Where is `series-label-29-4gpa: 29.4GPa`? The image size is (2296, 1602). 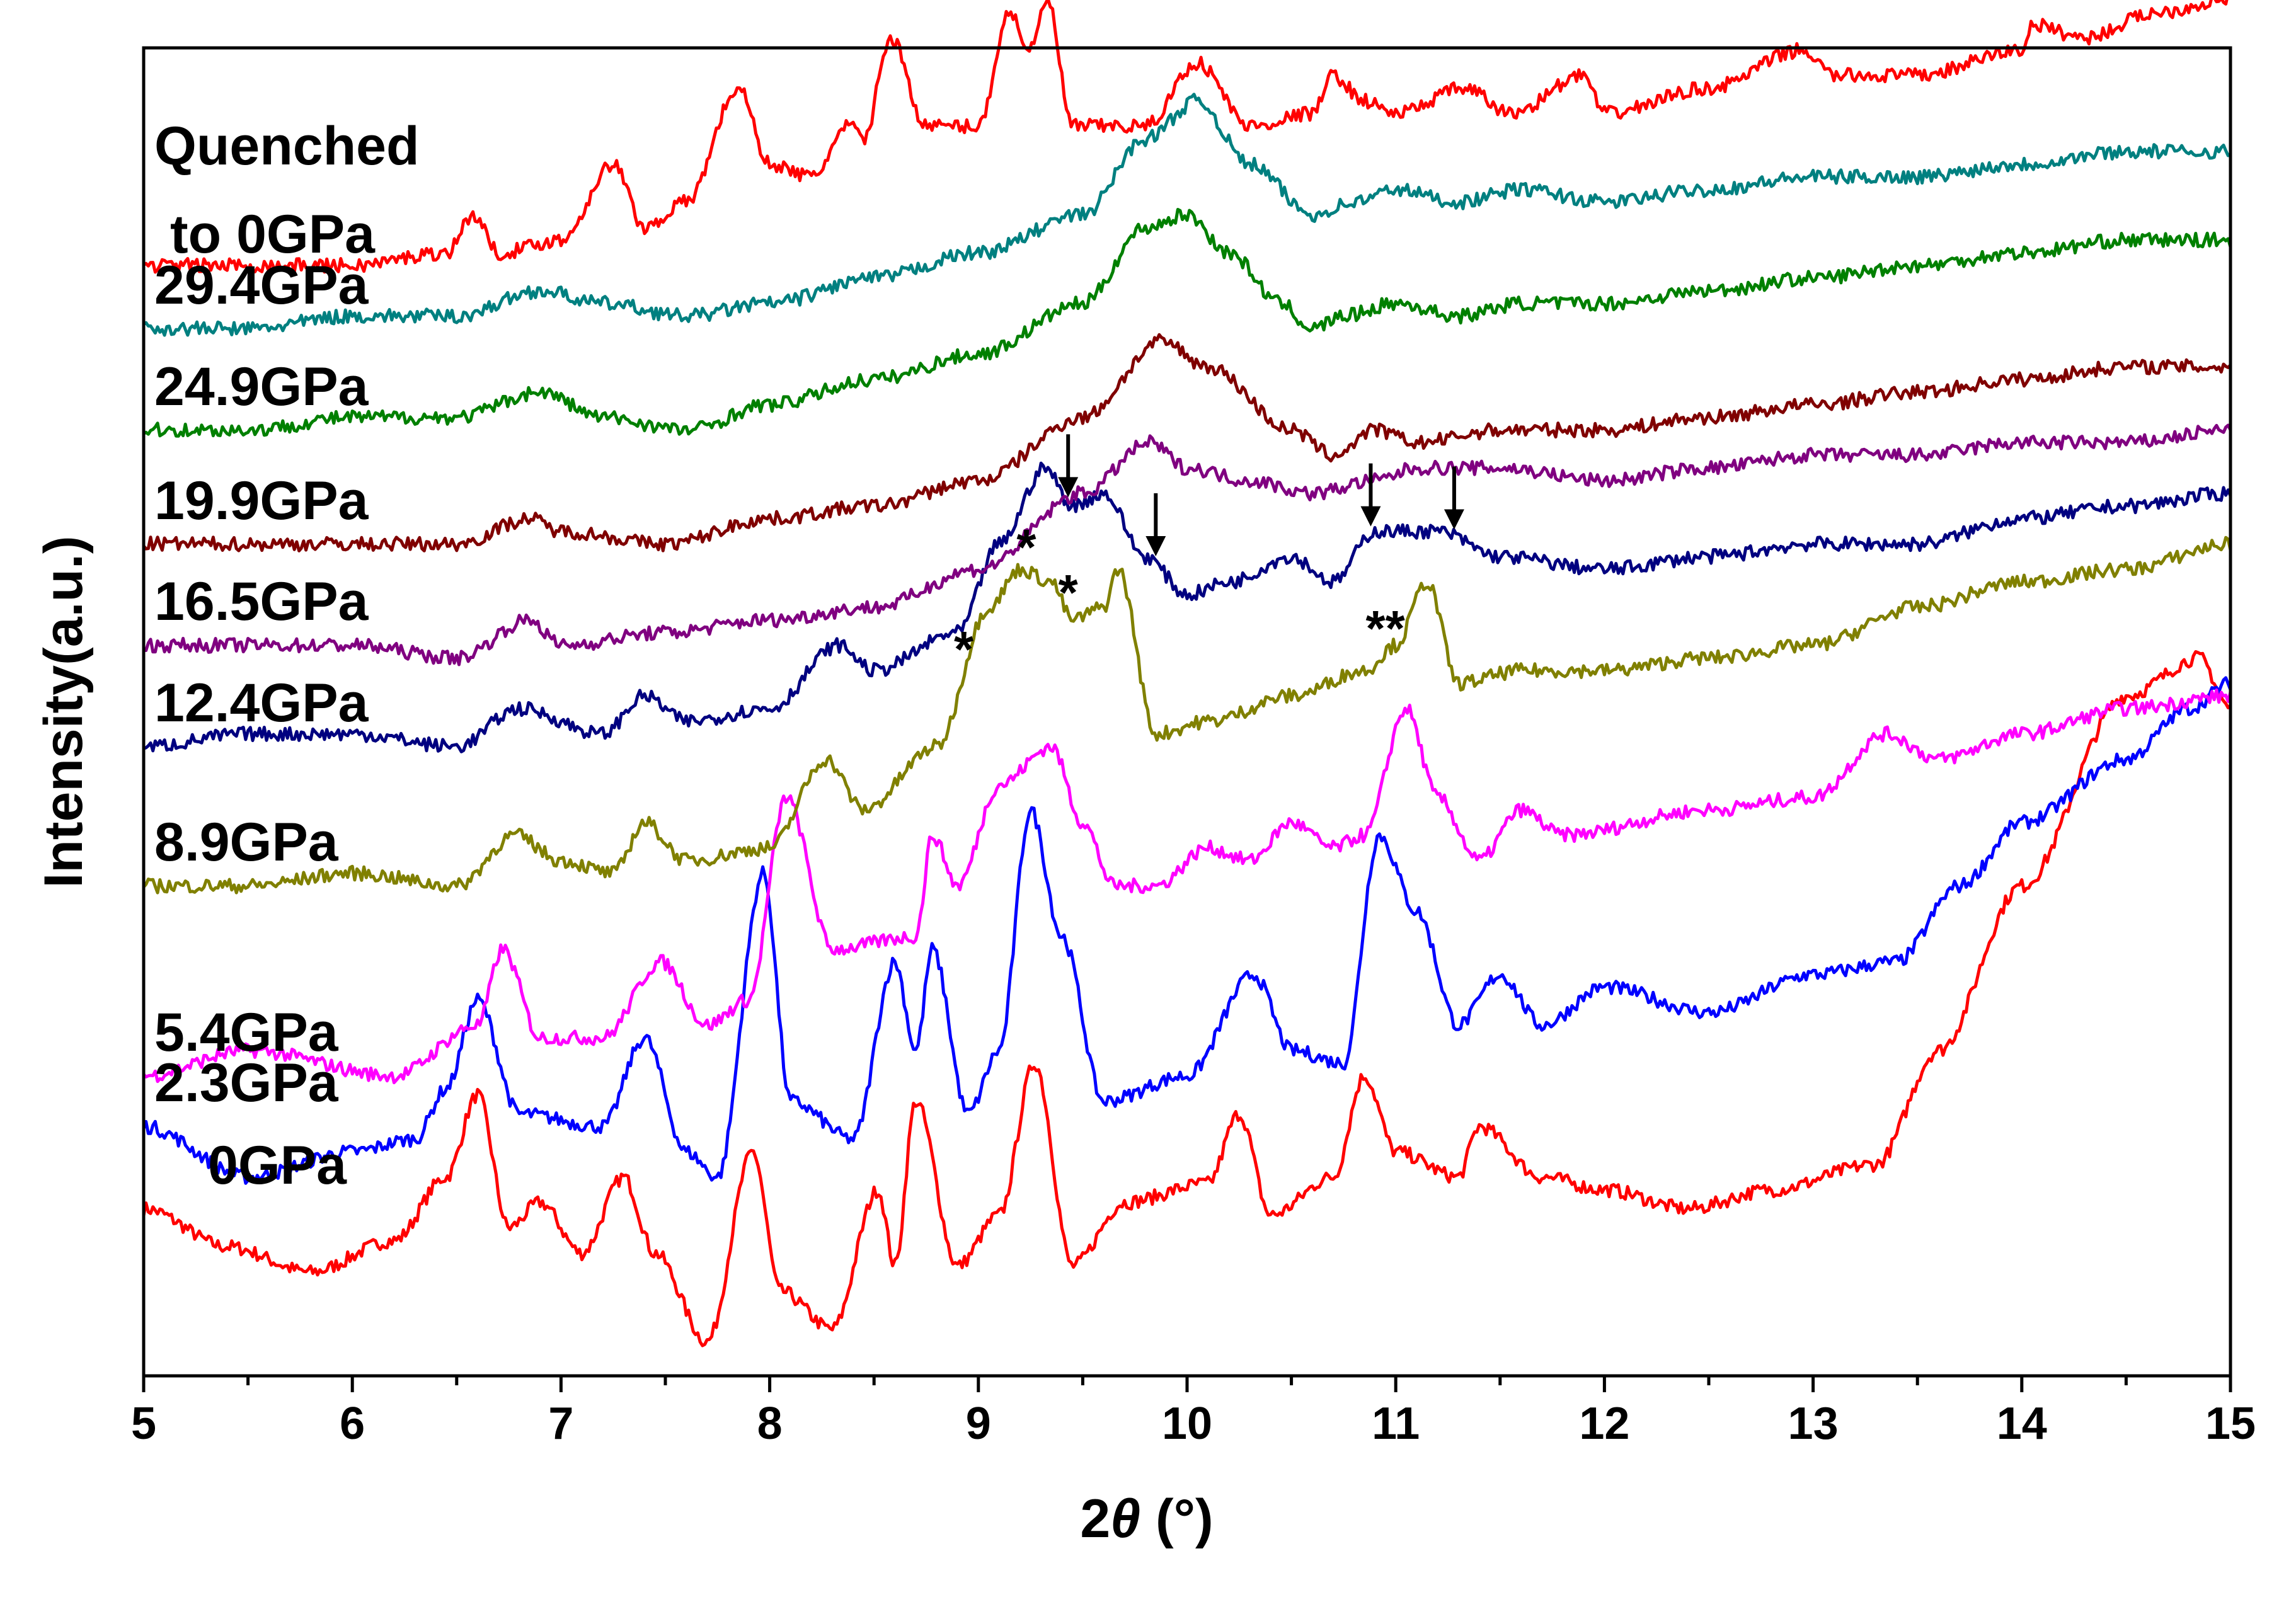 series-label-29-4gpa: 29.4GPa is located at coordinates (261, 285).